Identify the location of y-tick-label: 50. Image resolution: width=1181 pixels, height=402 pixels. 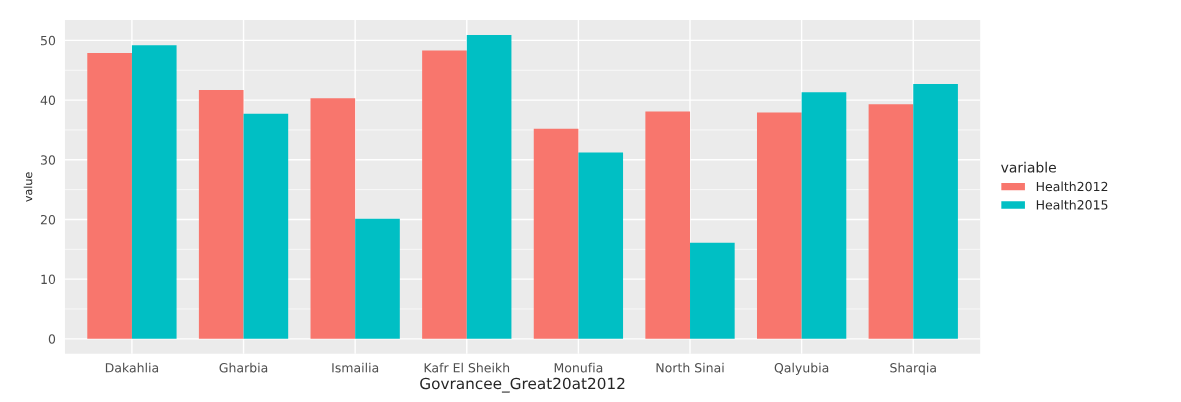
(48, 40).